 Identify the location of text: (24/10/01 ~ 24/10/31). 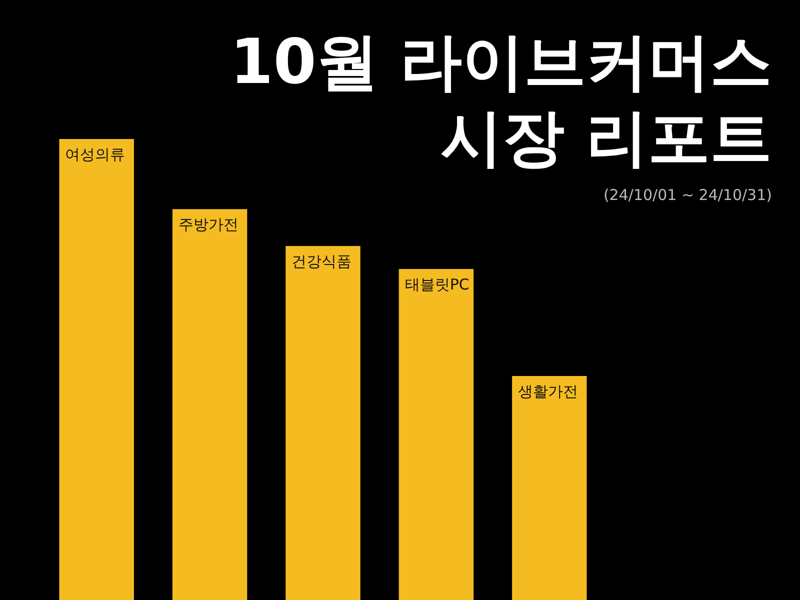
(687, 195).